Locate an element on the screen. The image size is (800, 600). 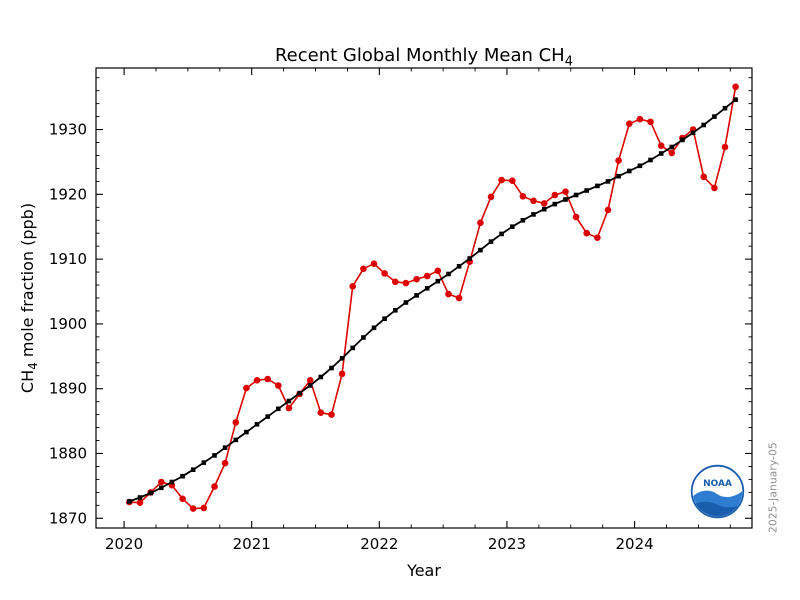
y-tick-label: 1930 is located at coordinates (68, 130).